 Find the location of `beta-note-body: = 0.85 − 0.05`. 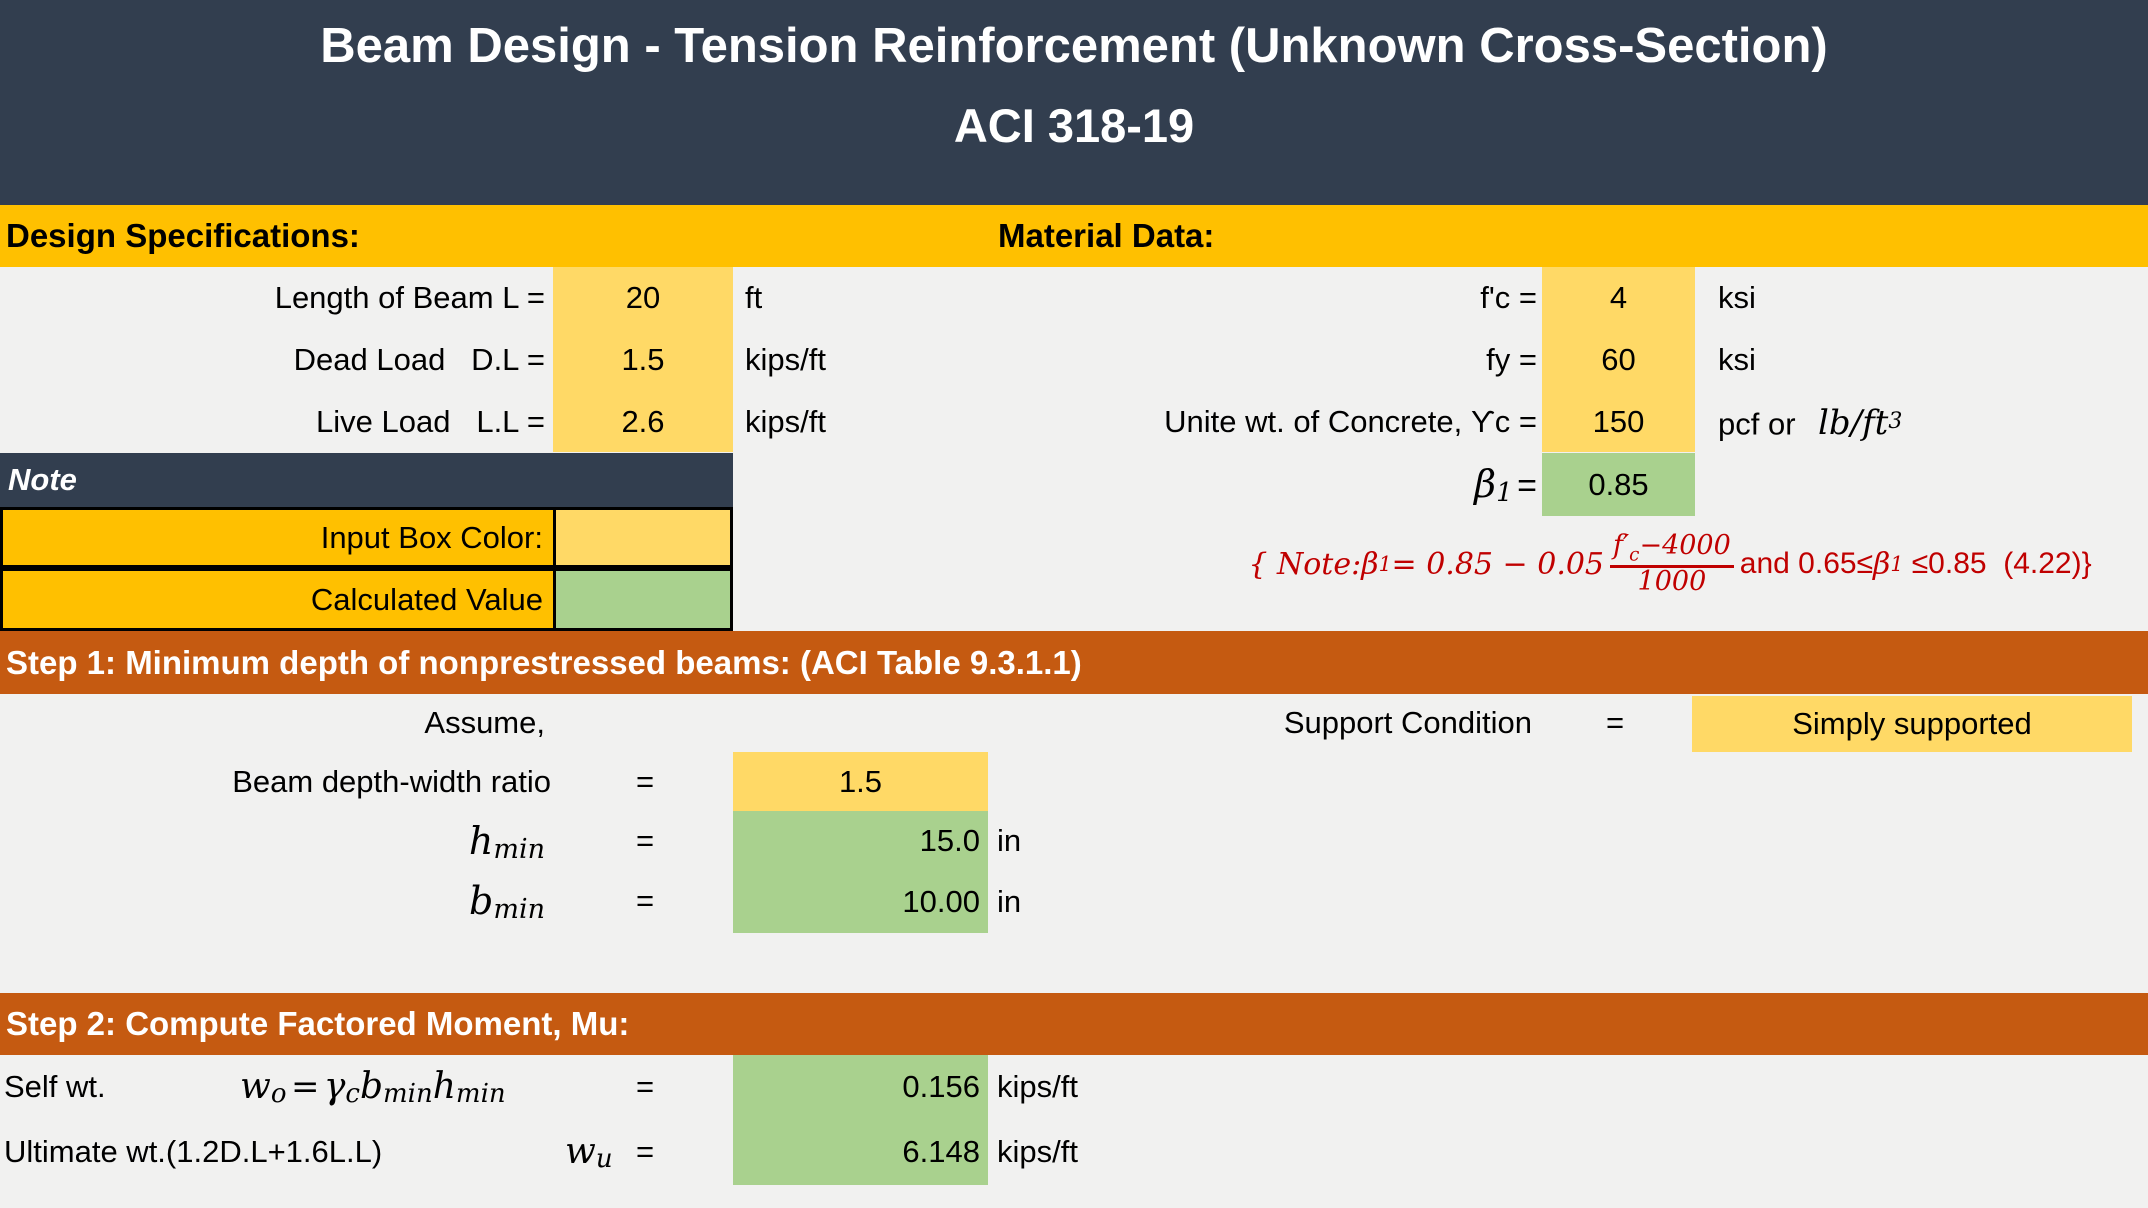

beta-note-body: = 0.85 − 0.05 is located at coordinates (1498, 564).